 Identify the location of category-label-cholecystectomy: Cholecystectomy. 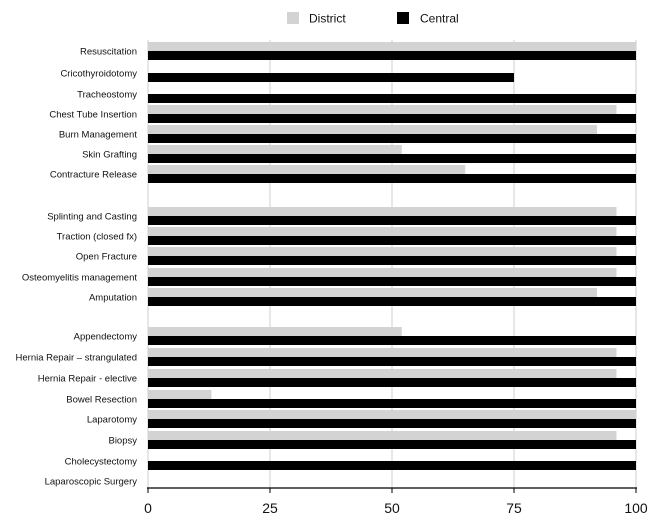
(101, 462).